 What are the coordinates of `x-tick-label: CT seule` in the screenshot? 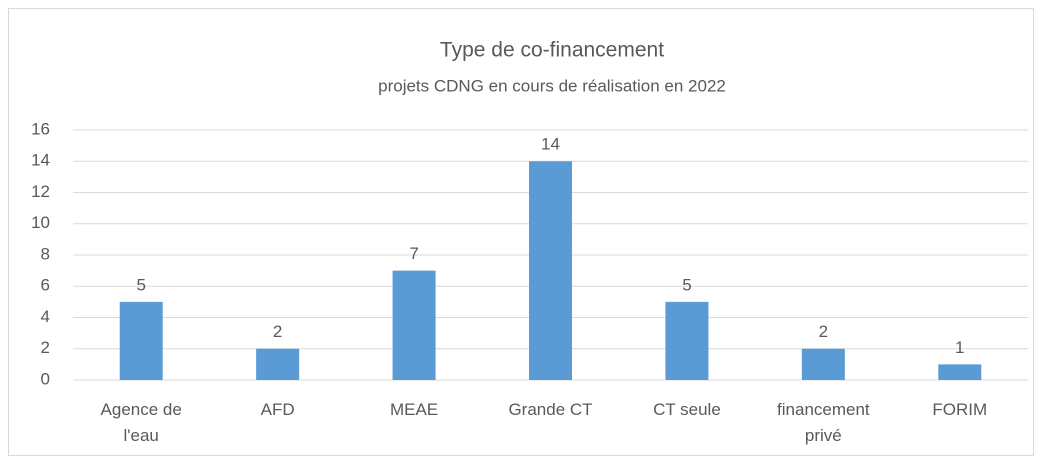 It's located at (687, 409).